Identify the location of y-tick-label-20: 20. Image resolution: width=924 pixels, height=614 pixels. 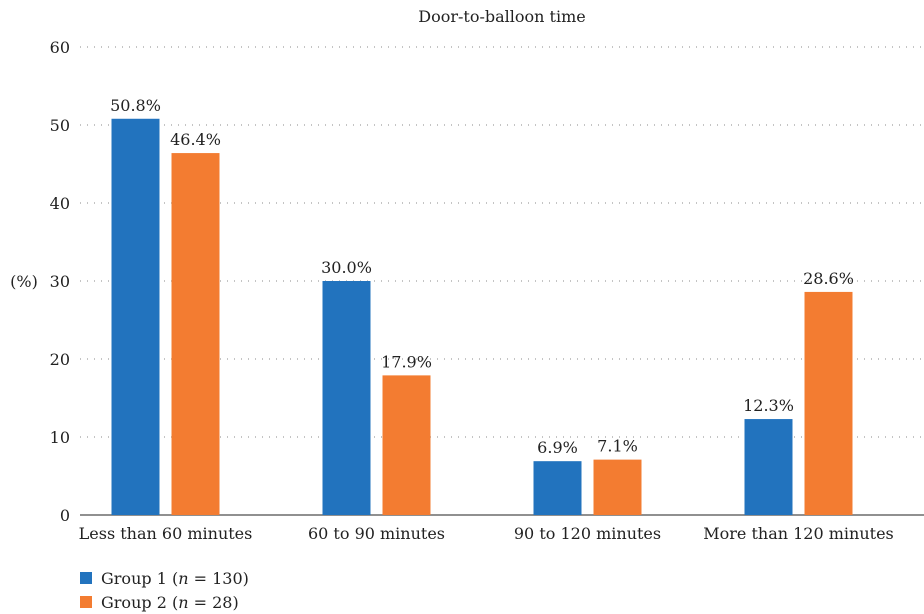
(60, 359).